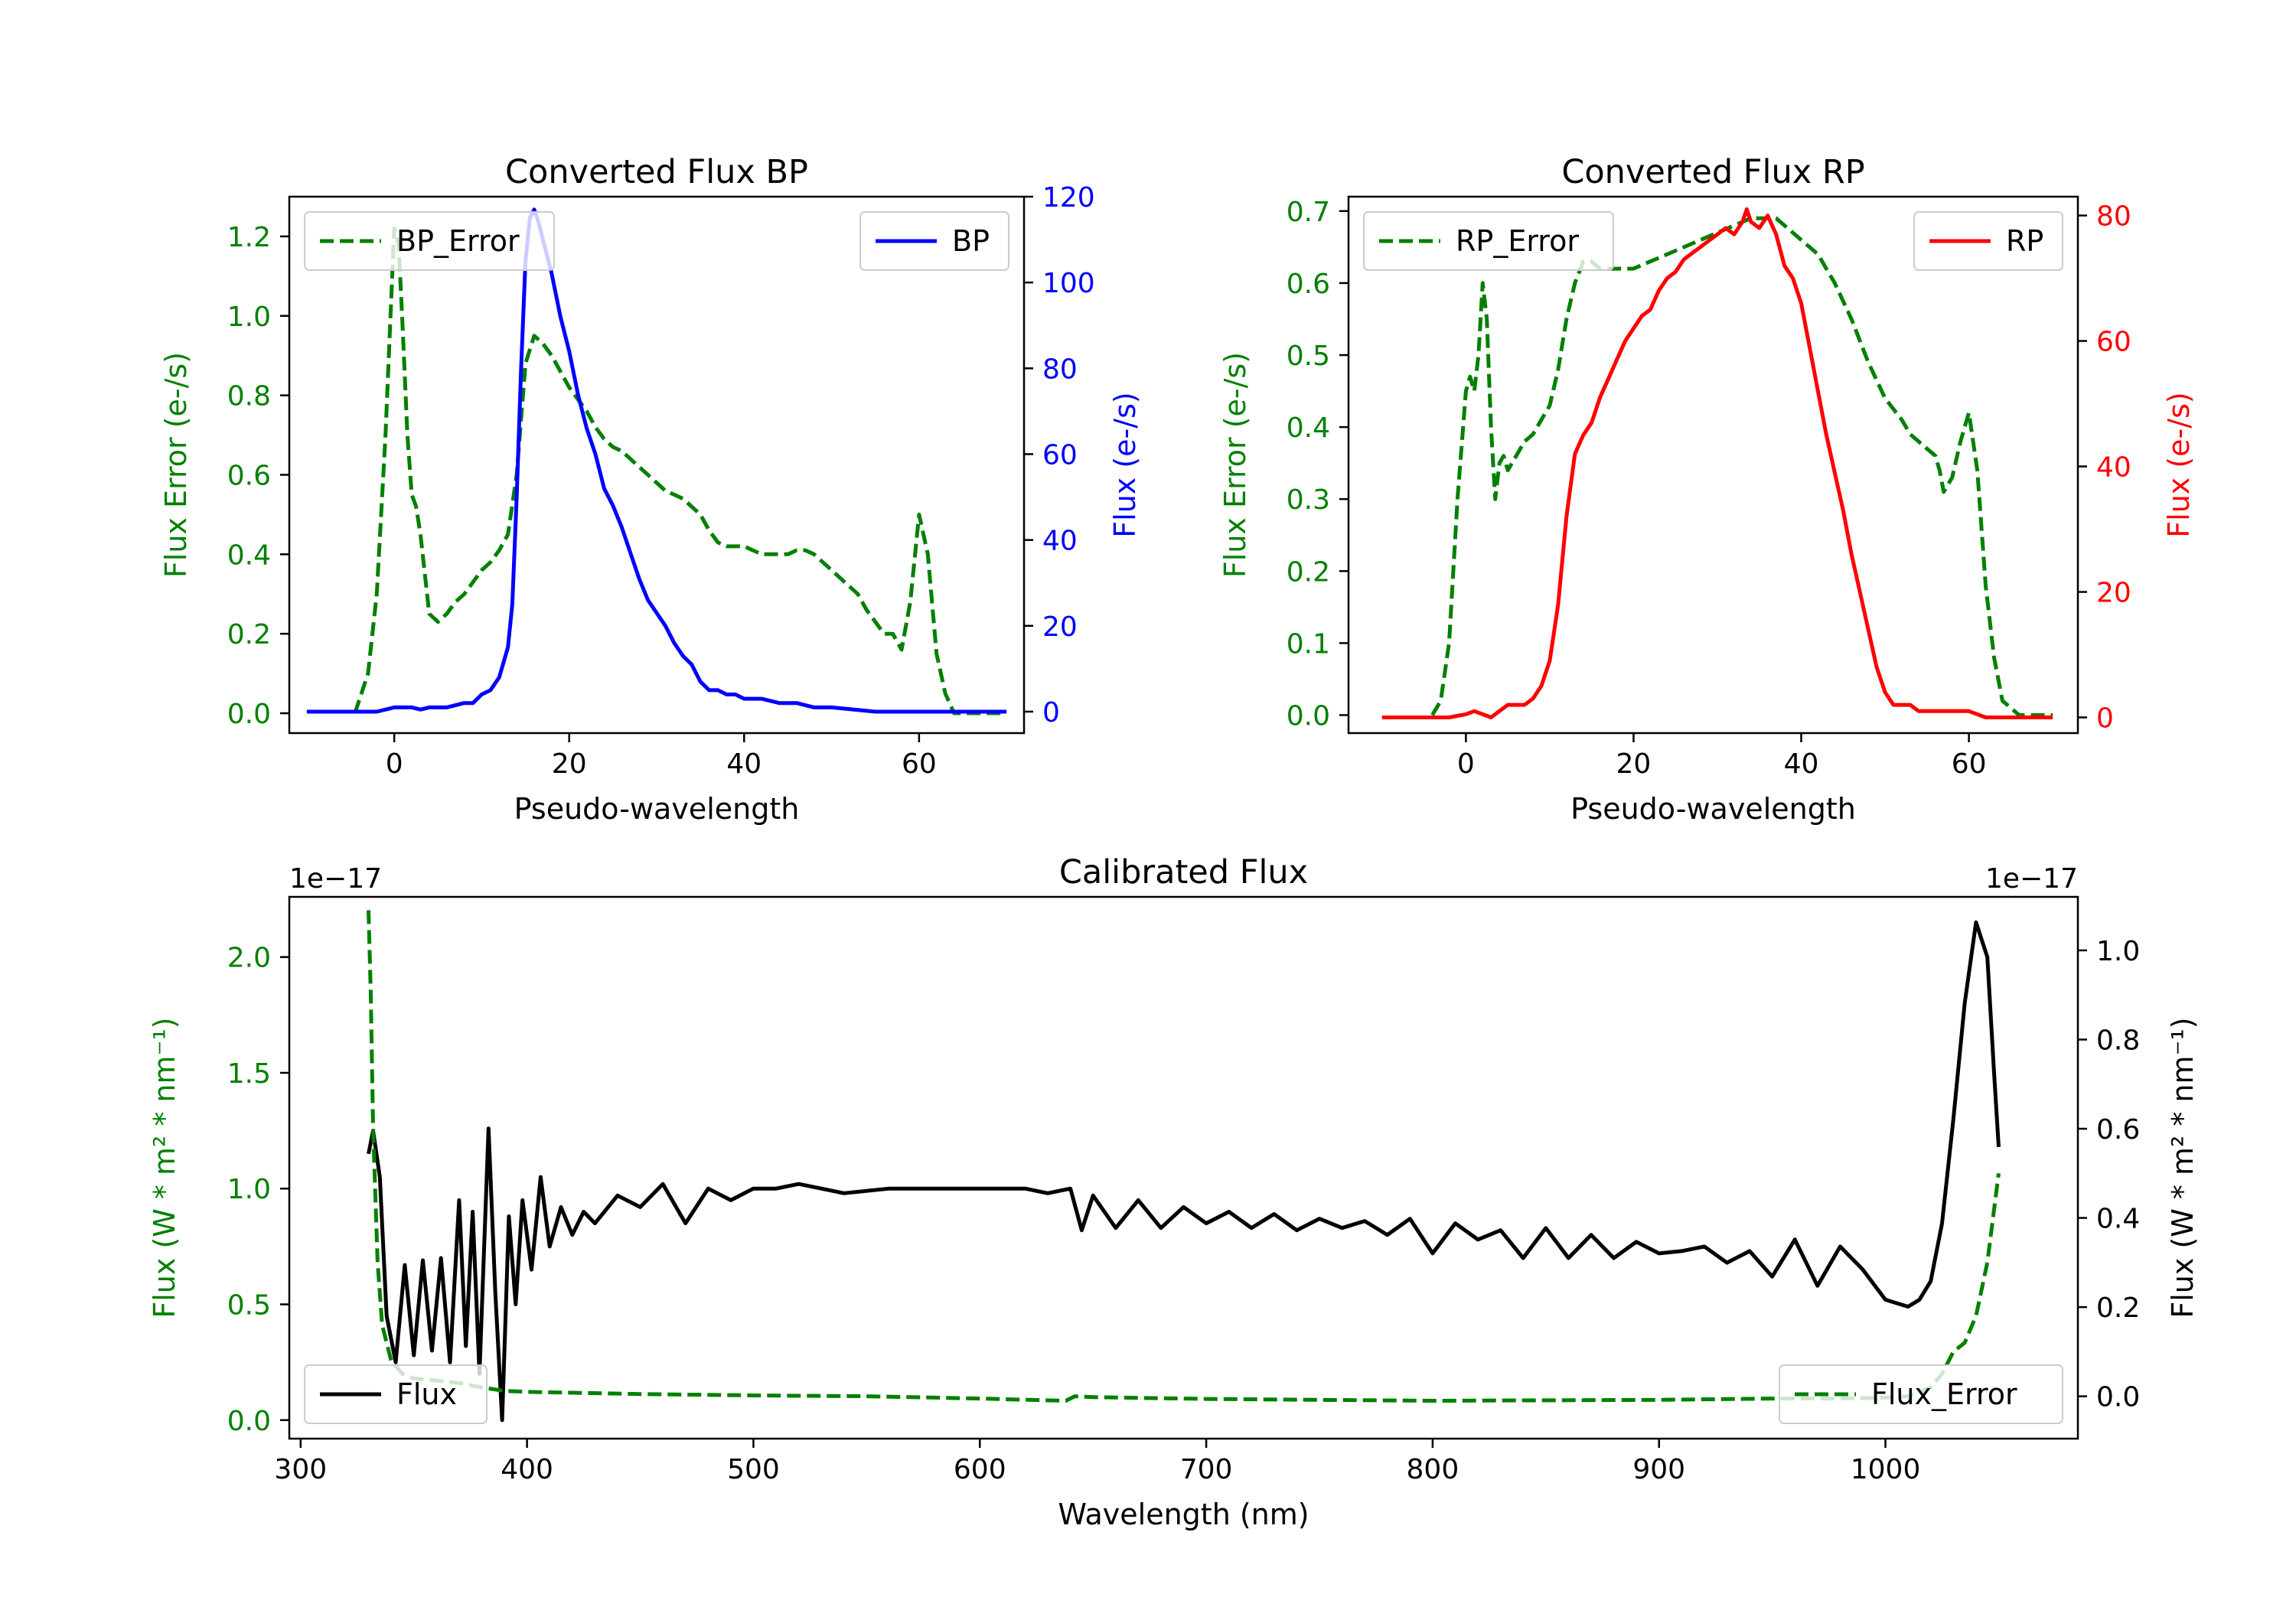  I want to click on y-right-offset-label: 1e−17, so click(2031, 879).